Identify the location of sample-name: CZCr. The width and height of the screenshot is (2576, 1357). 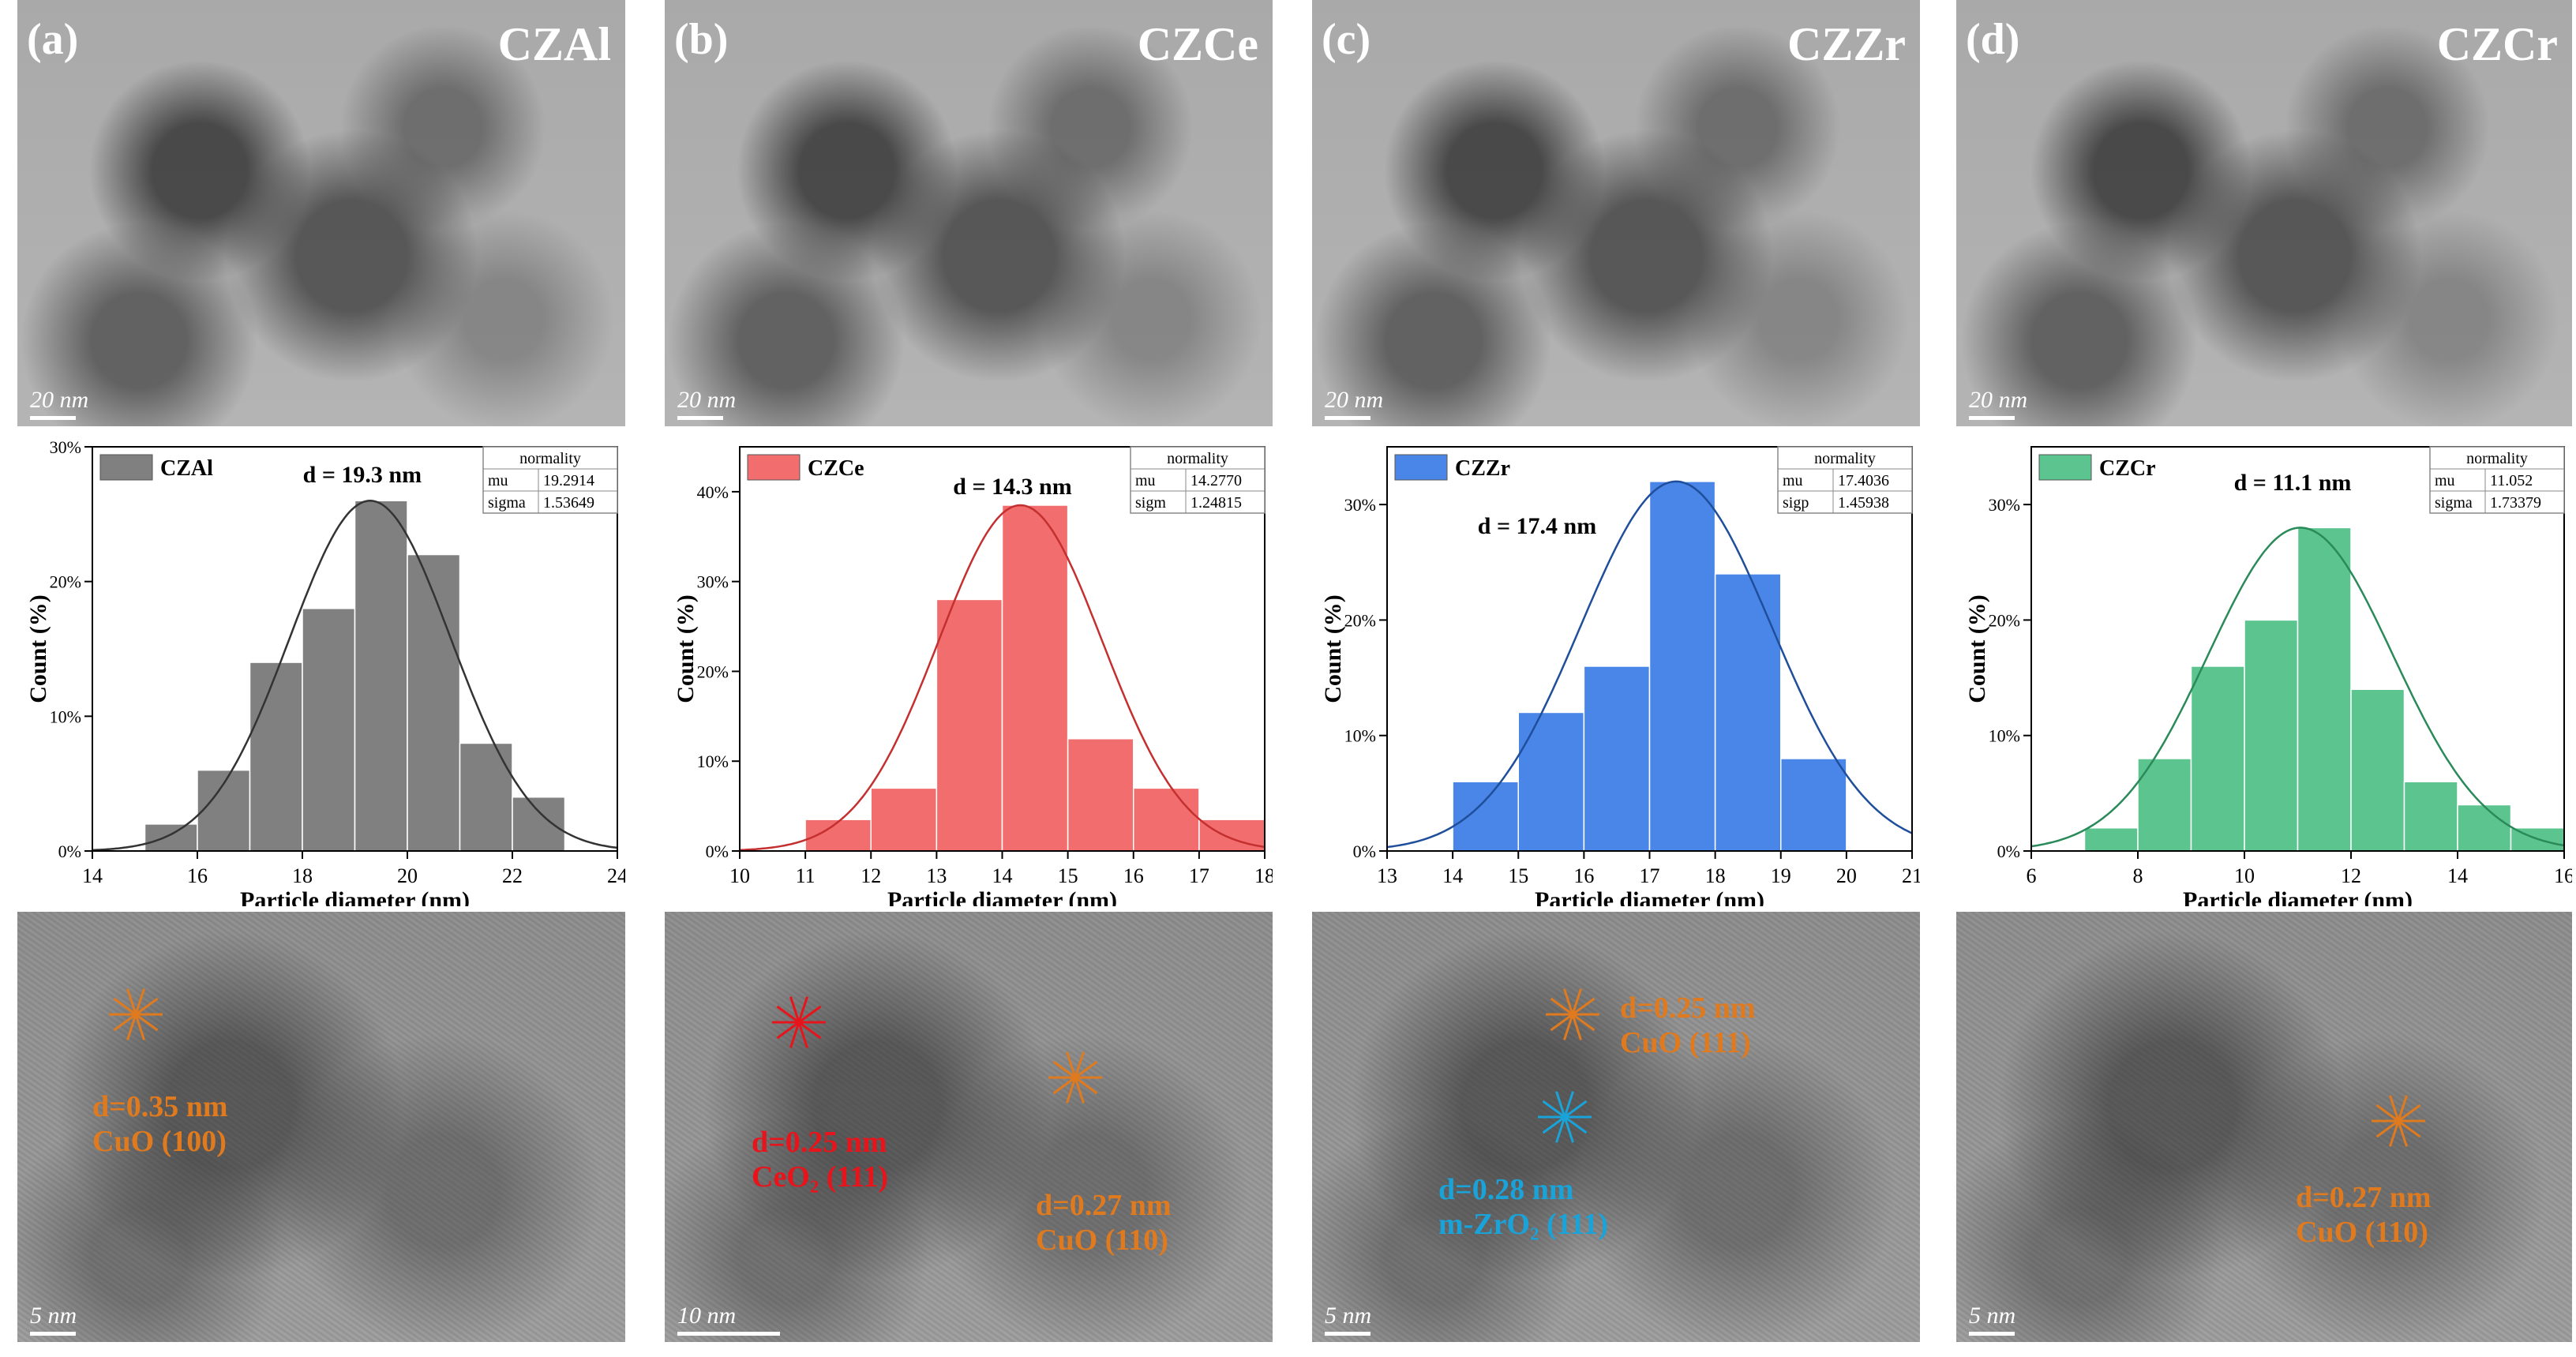
(2497, 44).